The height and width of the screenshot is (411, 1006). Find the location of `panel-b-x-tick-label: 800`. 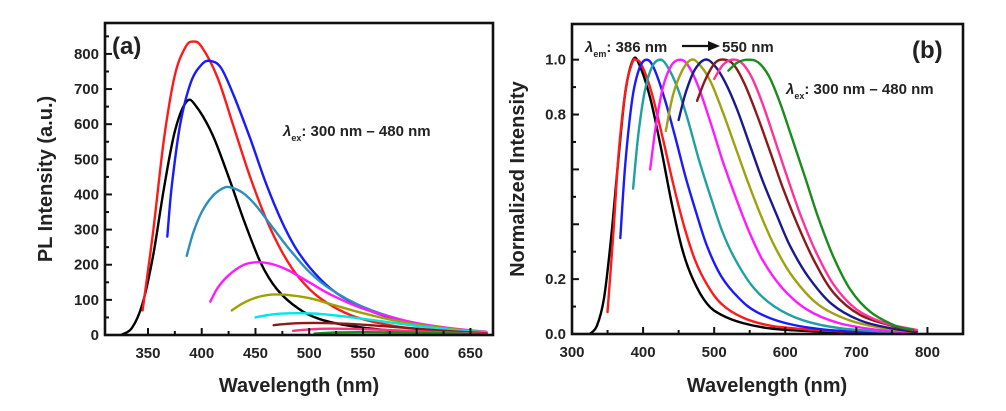

panel-b-x-tick-label: 800 is located at coordinates (927, 352).